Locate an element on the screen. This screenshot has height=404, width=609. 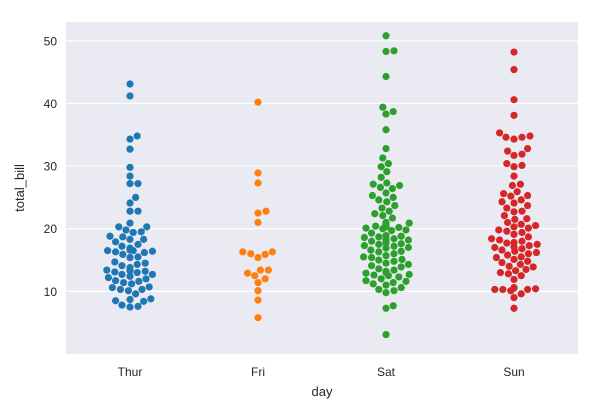
x-tick-labels: Thur Fri Sat Sun is located at coordinates (321, 372).